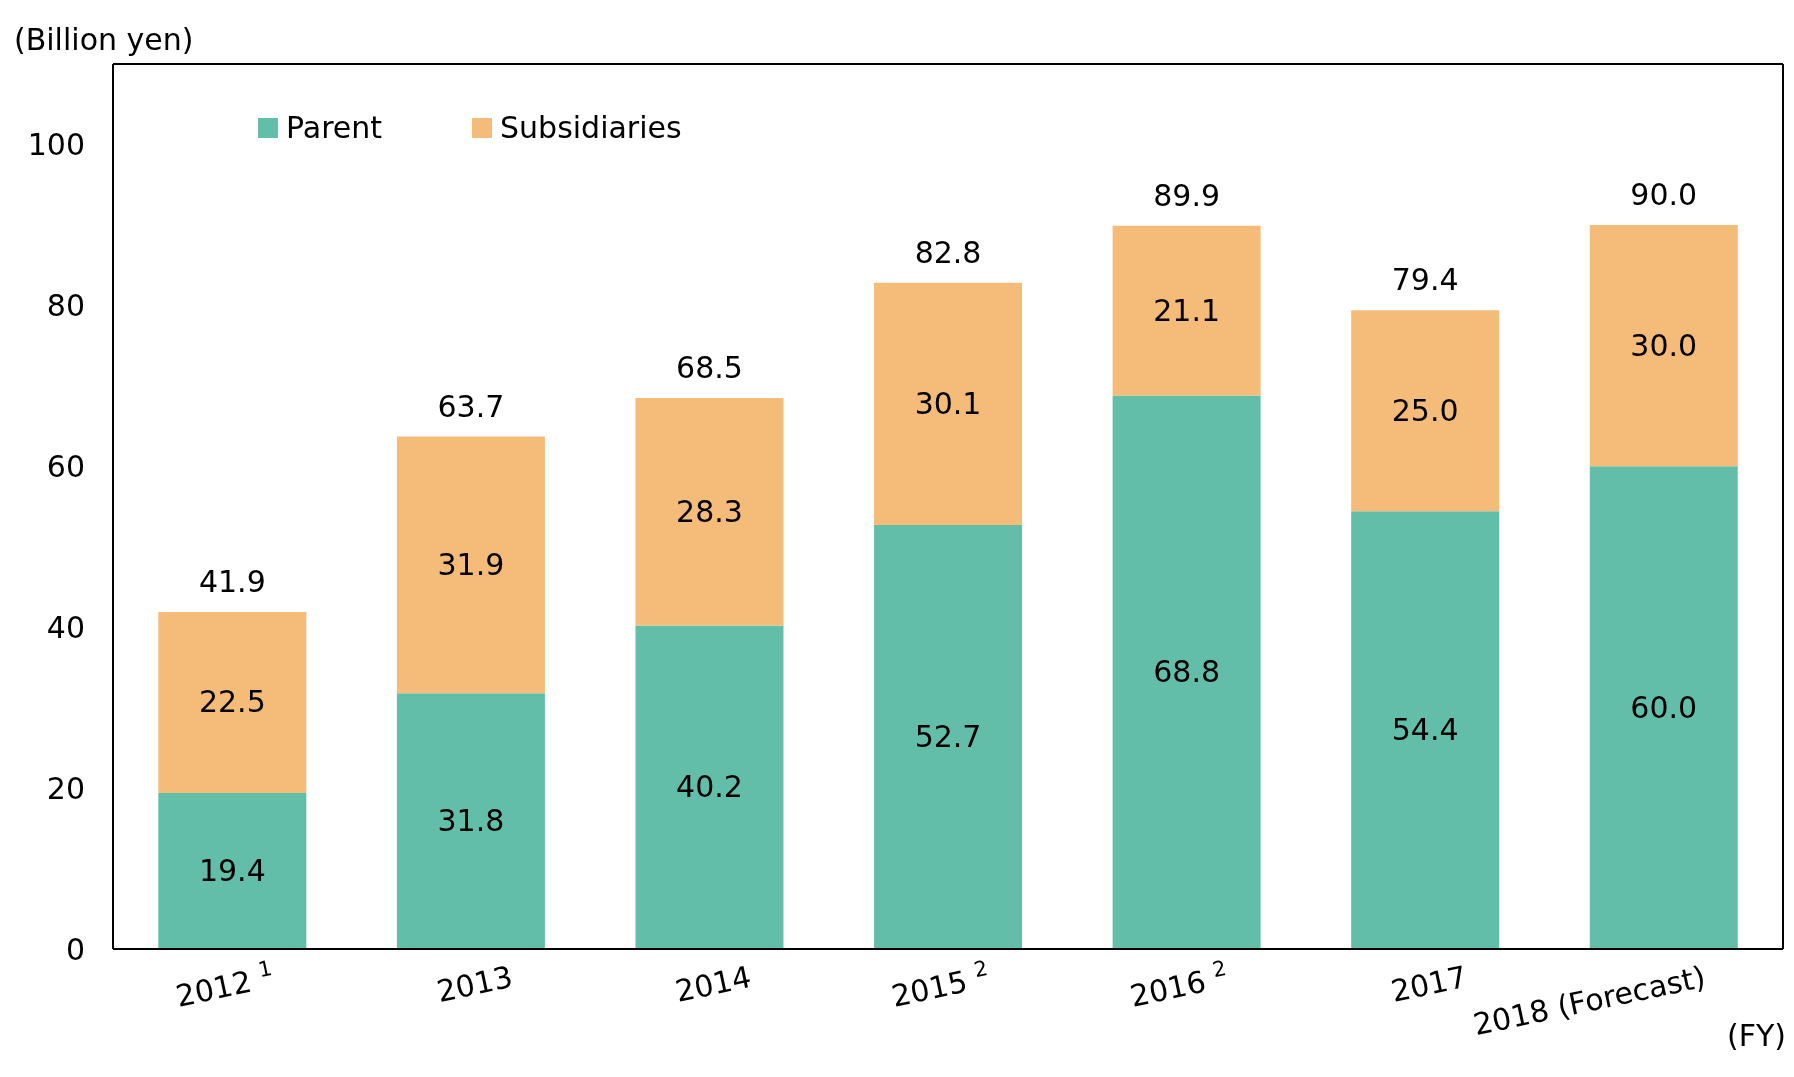 This screenshot has width=1794, height=1077. Describe the element at coordinates (56, 145) in the screenshot. I see `y-tick-label: 100` at that location.